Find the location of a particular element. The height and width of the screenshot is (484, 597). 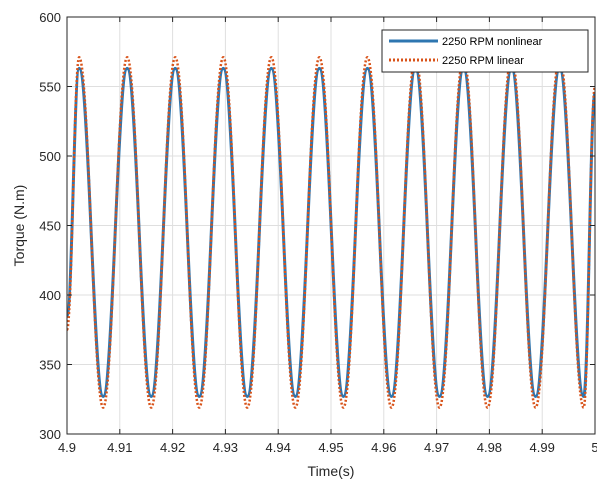

x-tick-label: 4.98 is located at coordinates (489, 447).